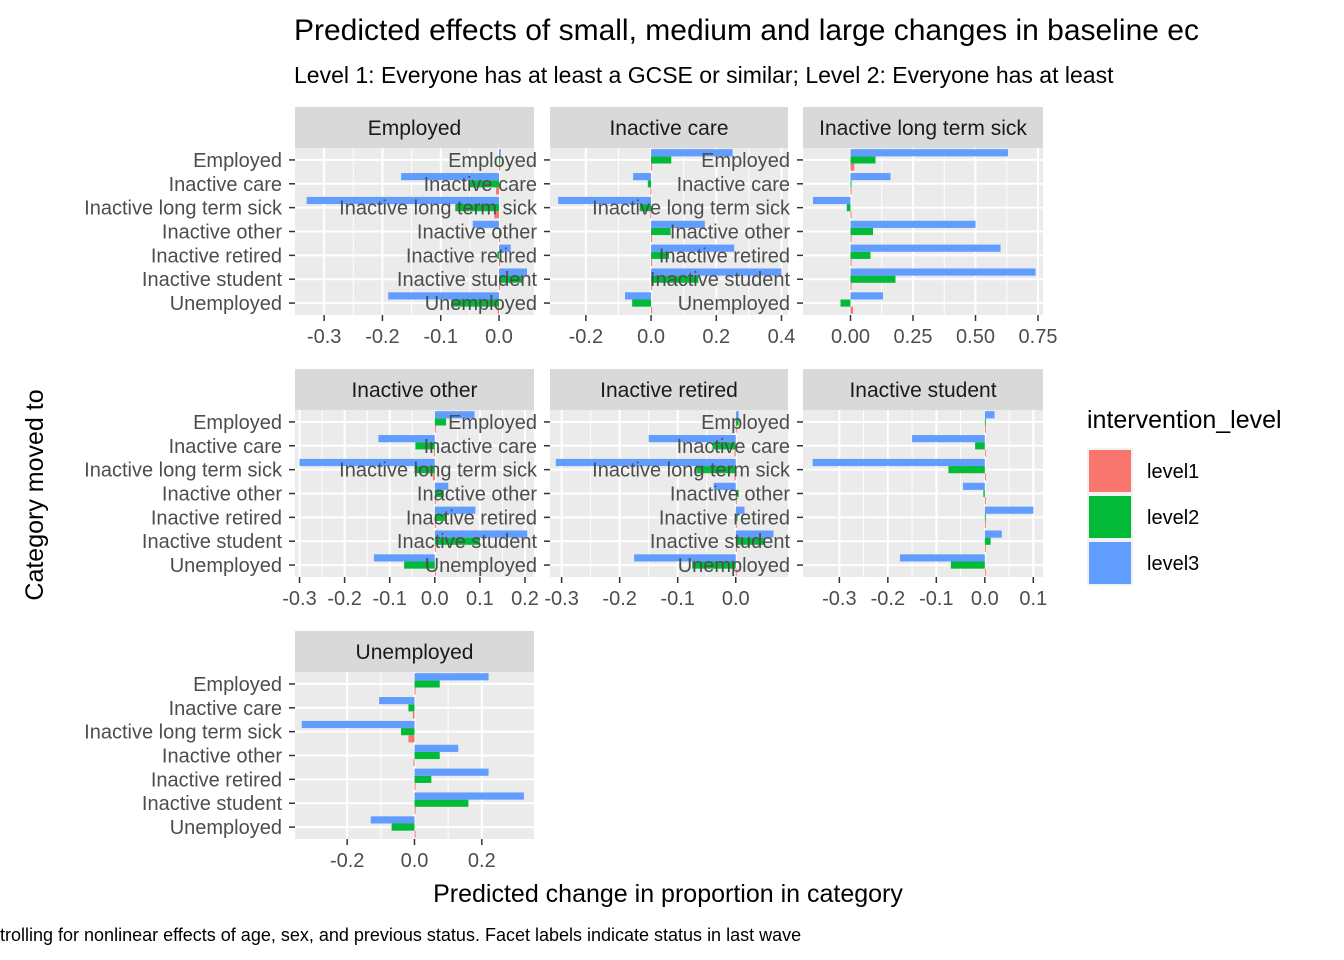 This screenshot has height=960, width=1344. What do you see at coordinates (1143, 517) in the screenshot?
I see `legend-keys: level1 level2 level3` at bounding box center [1143, 517].